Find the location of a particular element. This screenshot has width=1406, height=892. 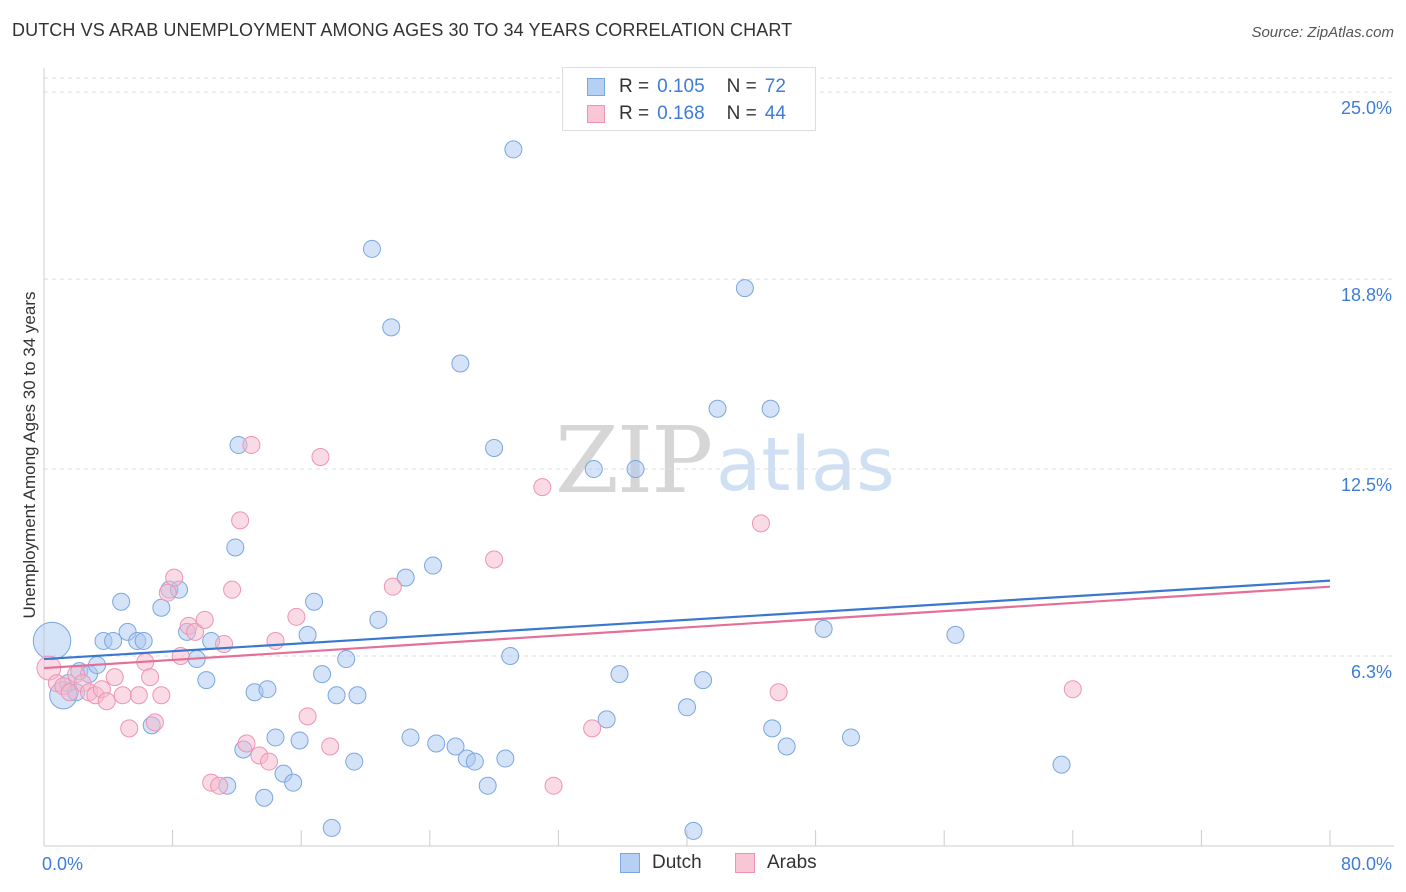

y-tick-label: 18.8% is located at coordinates (1366, 295).